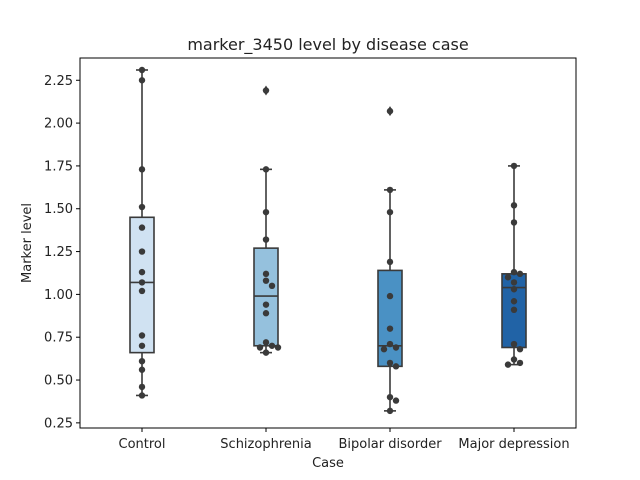  I want to click on y-tick-label: 0.75, so click(58, 338).